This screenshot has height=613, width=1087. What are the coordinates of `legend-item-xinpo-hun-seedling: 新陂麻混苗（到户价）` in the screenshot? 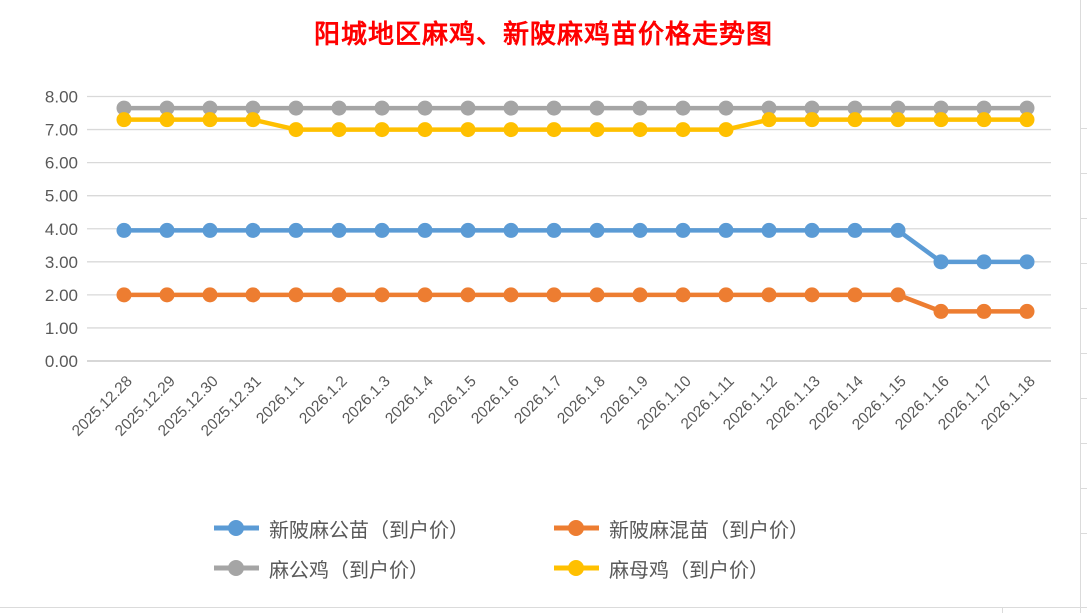 It's located at (723, 528).